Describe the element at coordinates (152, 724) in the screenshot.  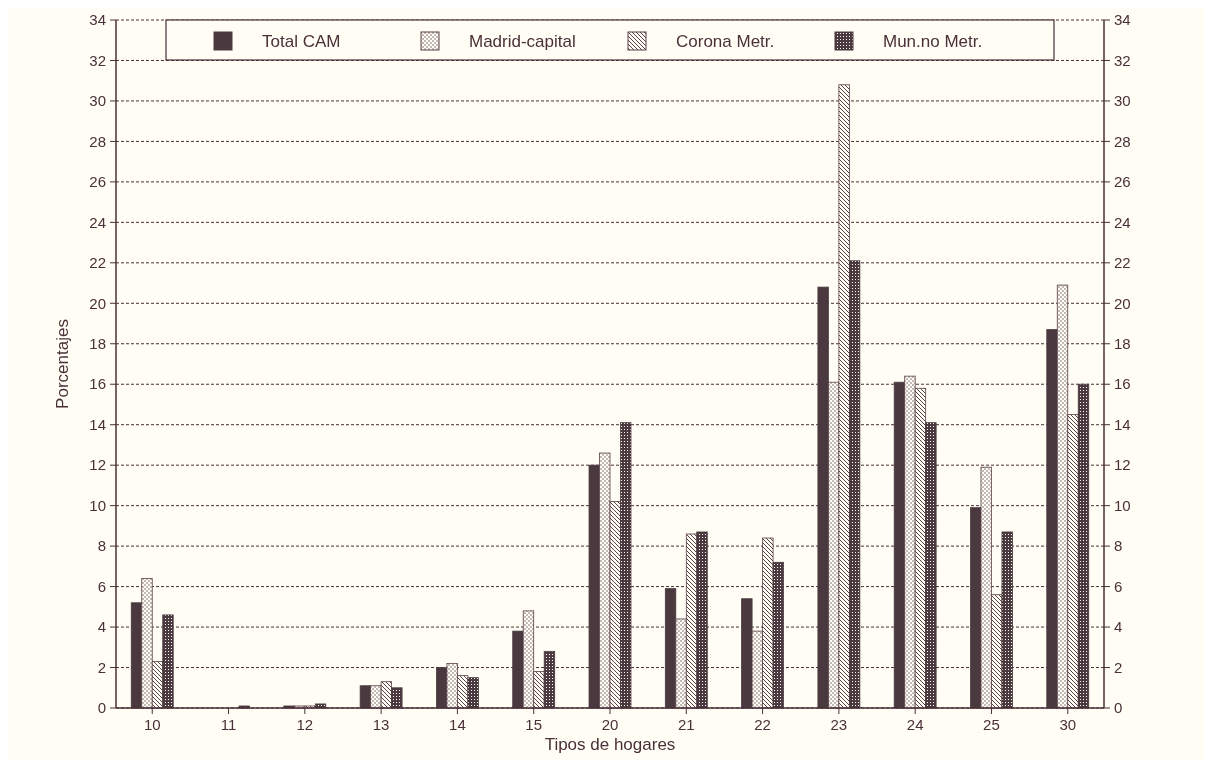
I see `x-tick-label: 10` at that location.